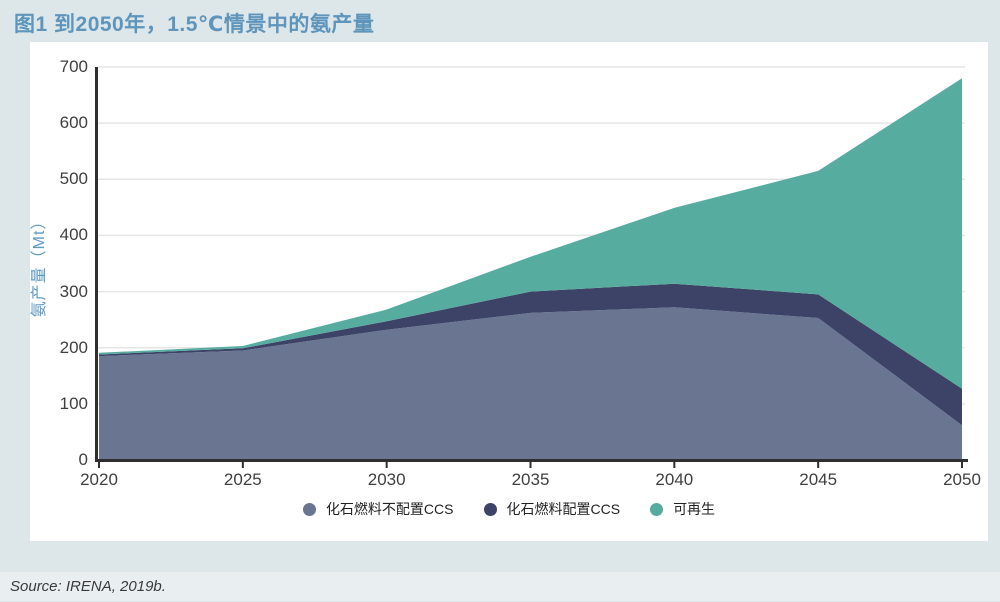 The image size is (1000, 602). Describe the element at coordinates (73, 403) in the screenshot. I see `y-tick-label: 100` at that location.